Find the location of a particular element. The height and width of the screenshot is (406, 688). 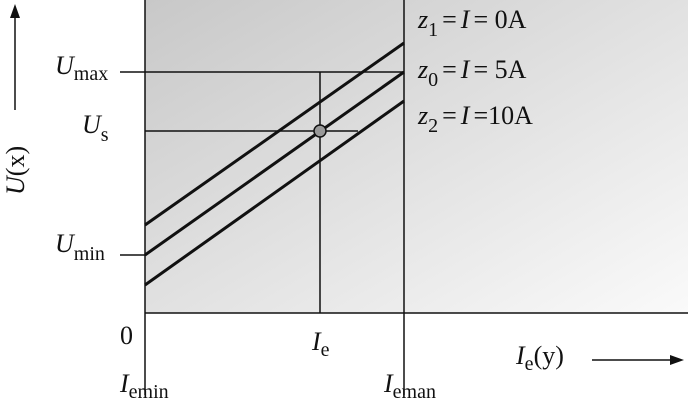

label-part: = 5A is located at coordinates (499, 69).